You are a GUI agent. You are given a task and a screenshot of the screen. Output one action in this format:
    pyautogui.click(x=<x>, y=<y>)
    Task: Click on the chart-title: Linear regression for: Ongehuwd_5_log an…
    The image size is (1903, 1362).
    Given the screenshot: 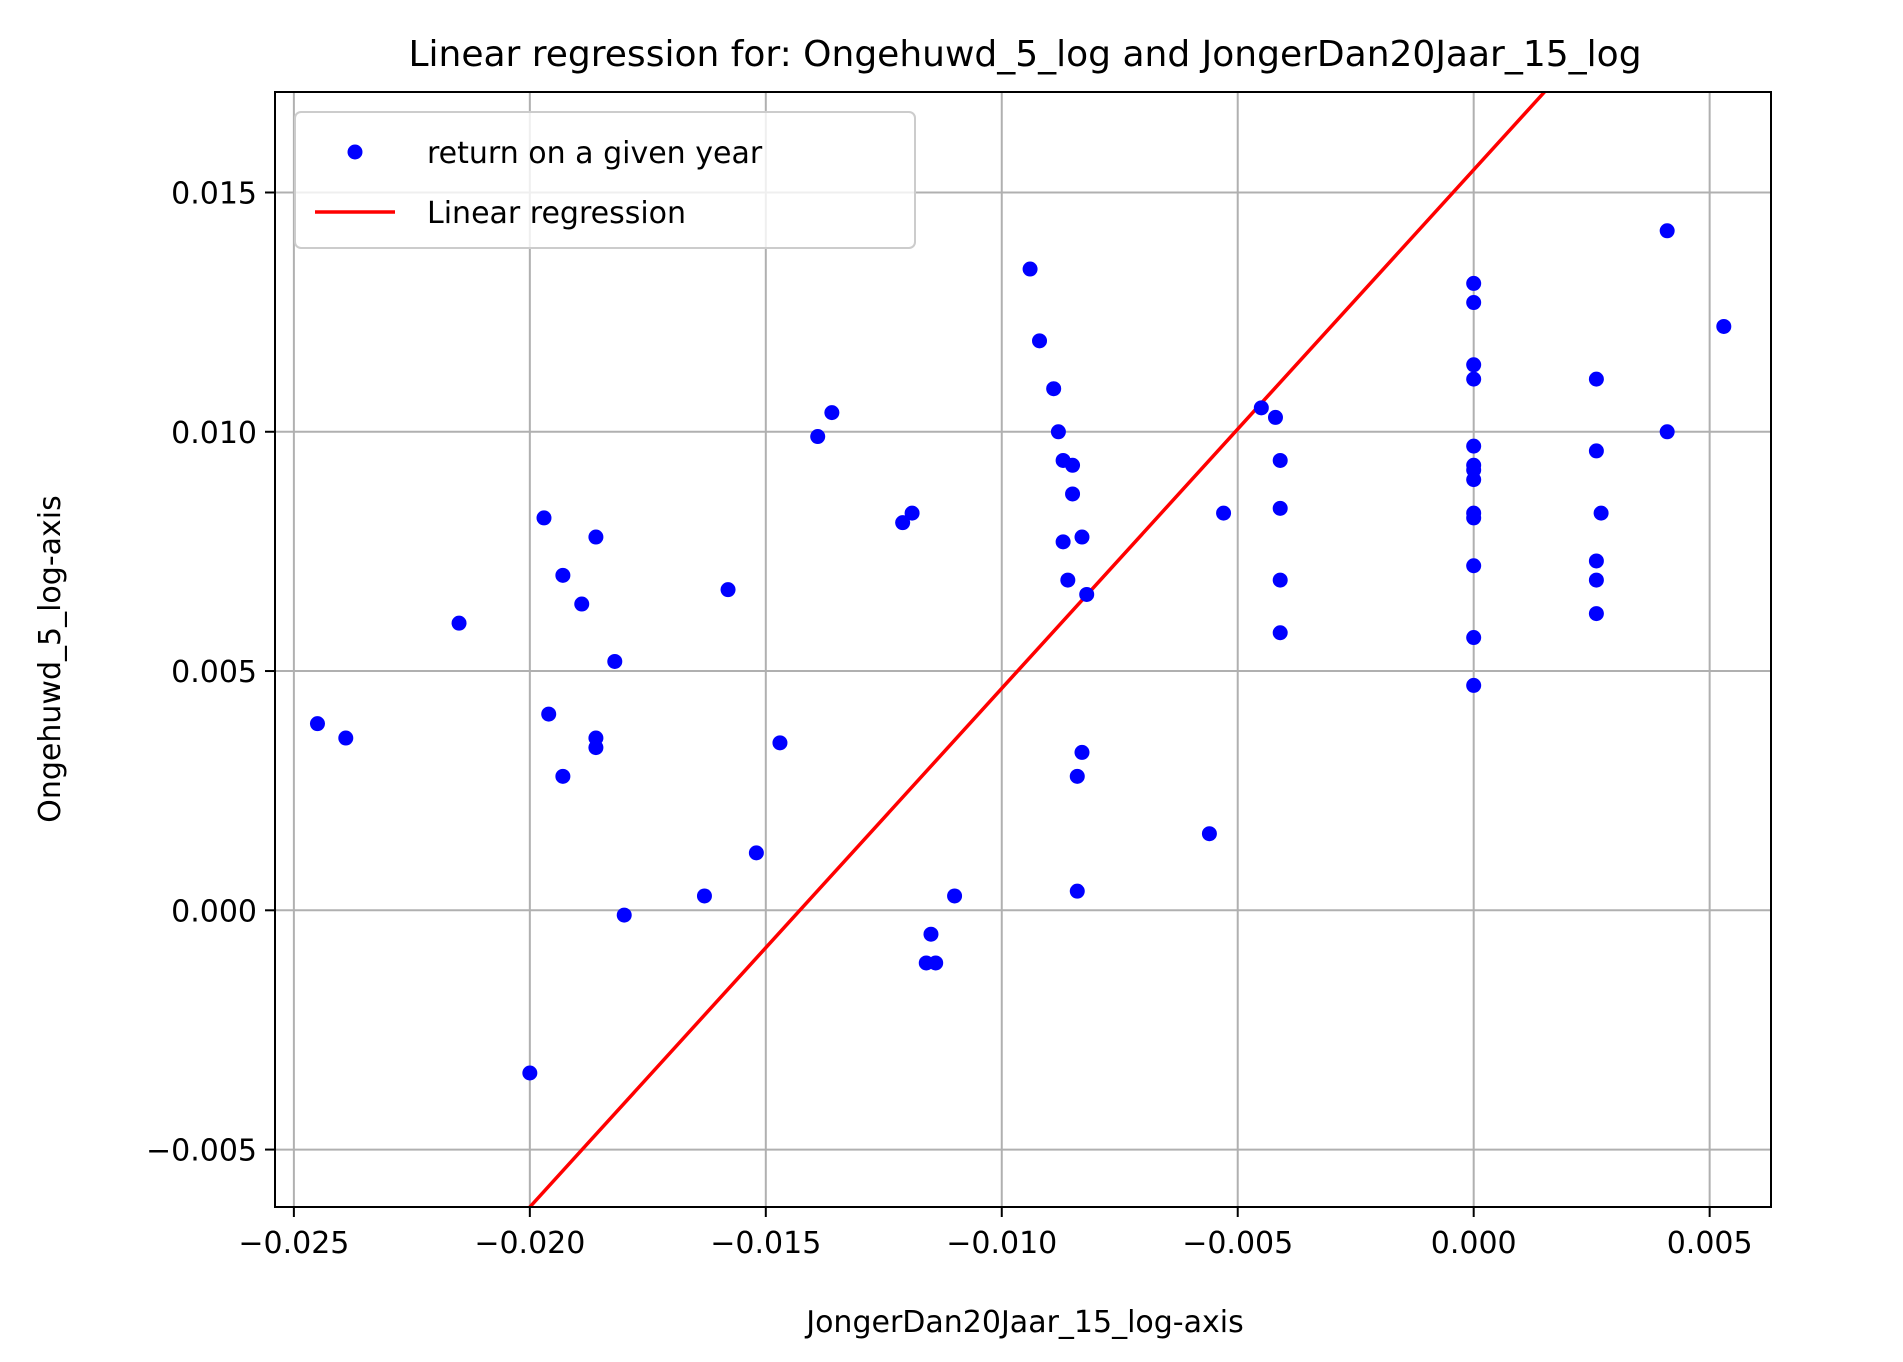 What is the action you would take?
    pyautogui.click(x=1024, y=54)
    